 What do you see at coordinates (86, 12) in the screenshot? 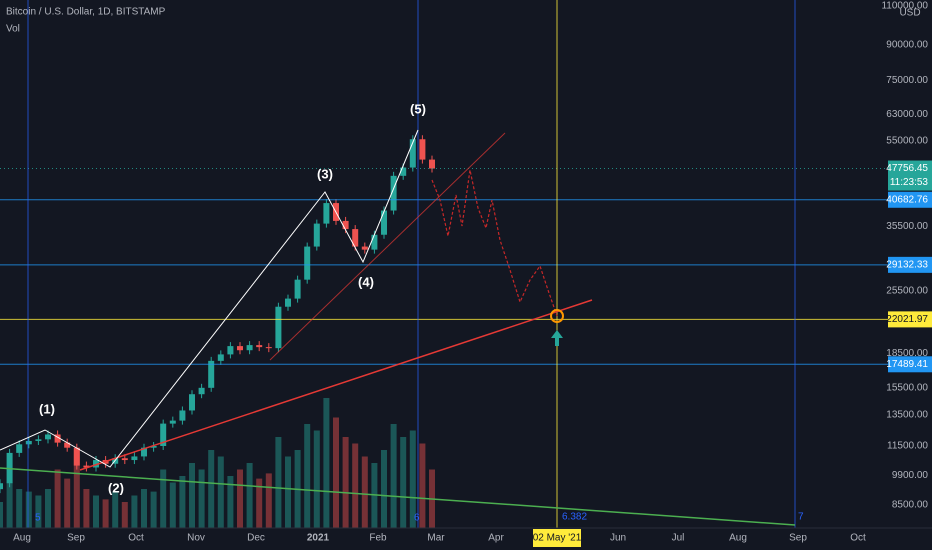
I see `symbol-title: Bitcoin / U.S. Dollar, 1D, BITSTAMP` at bounding box center [86, 12].